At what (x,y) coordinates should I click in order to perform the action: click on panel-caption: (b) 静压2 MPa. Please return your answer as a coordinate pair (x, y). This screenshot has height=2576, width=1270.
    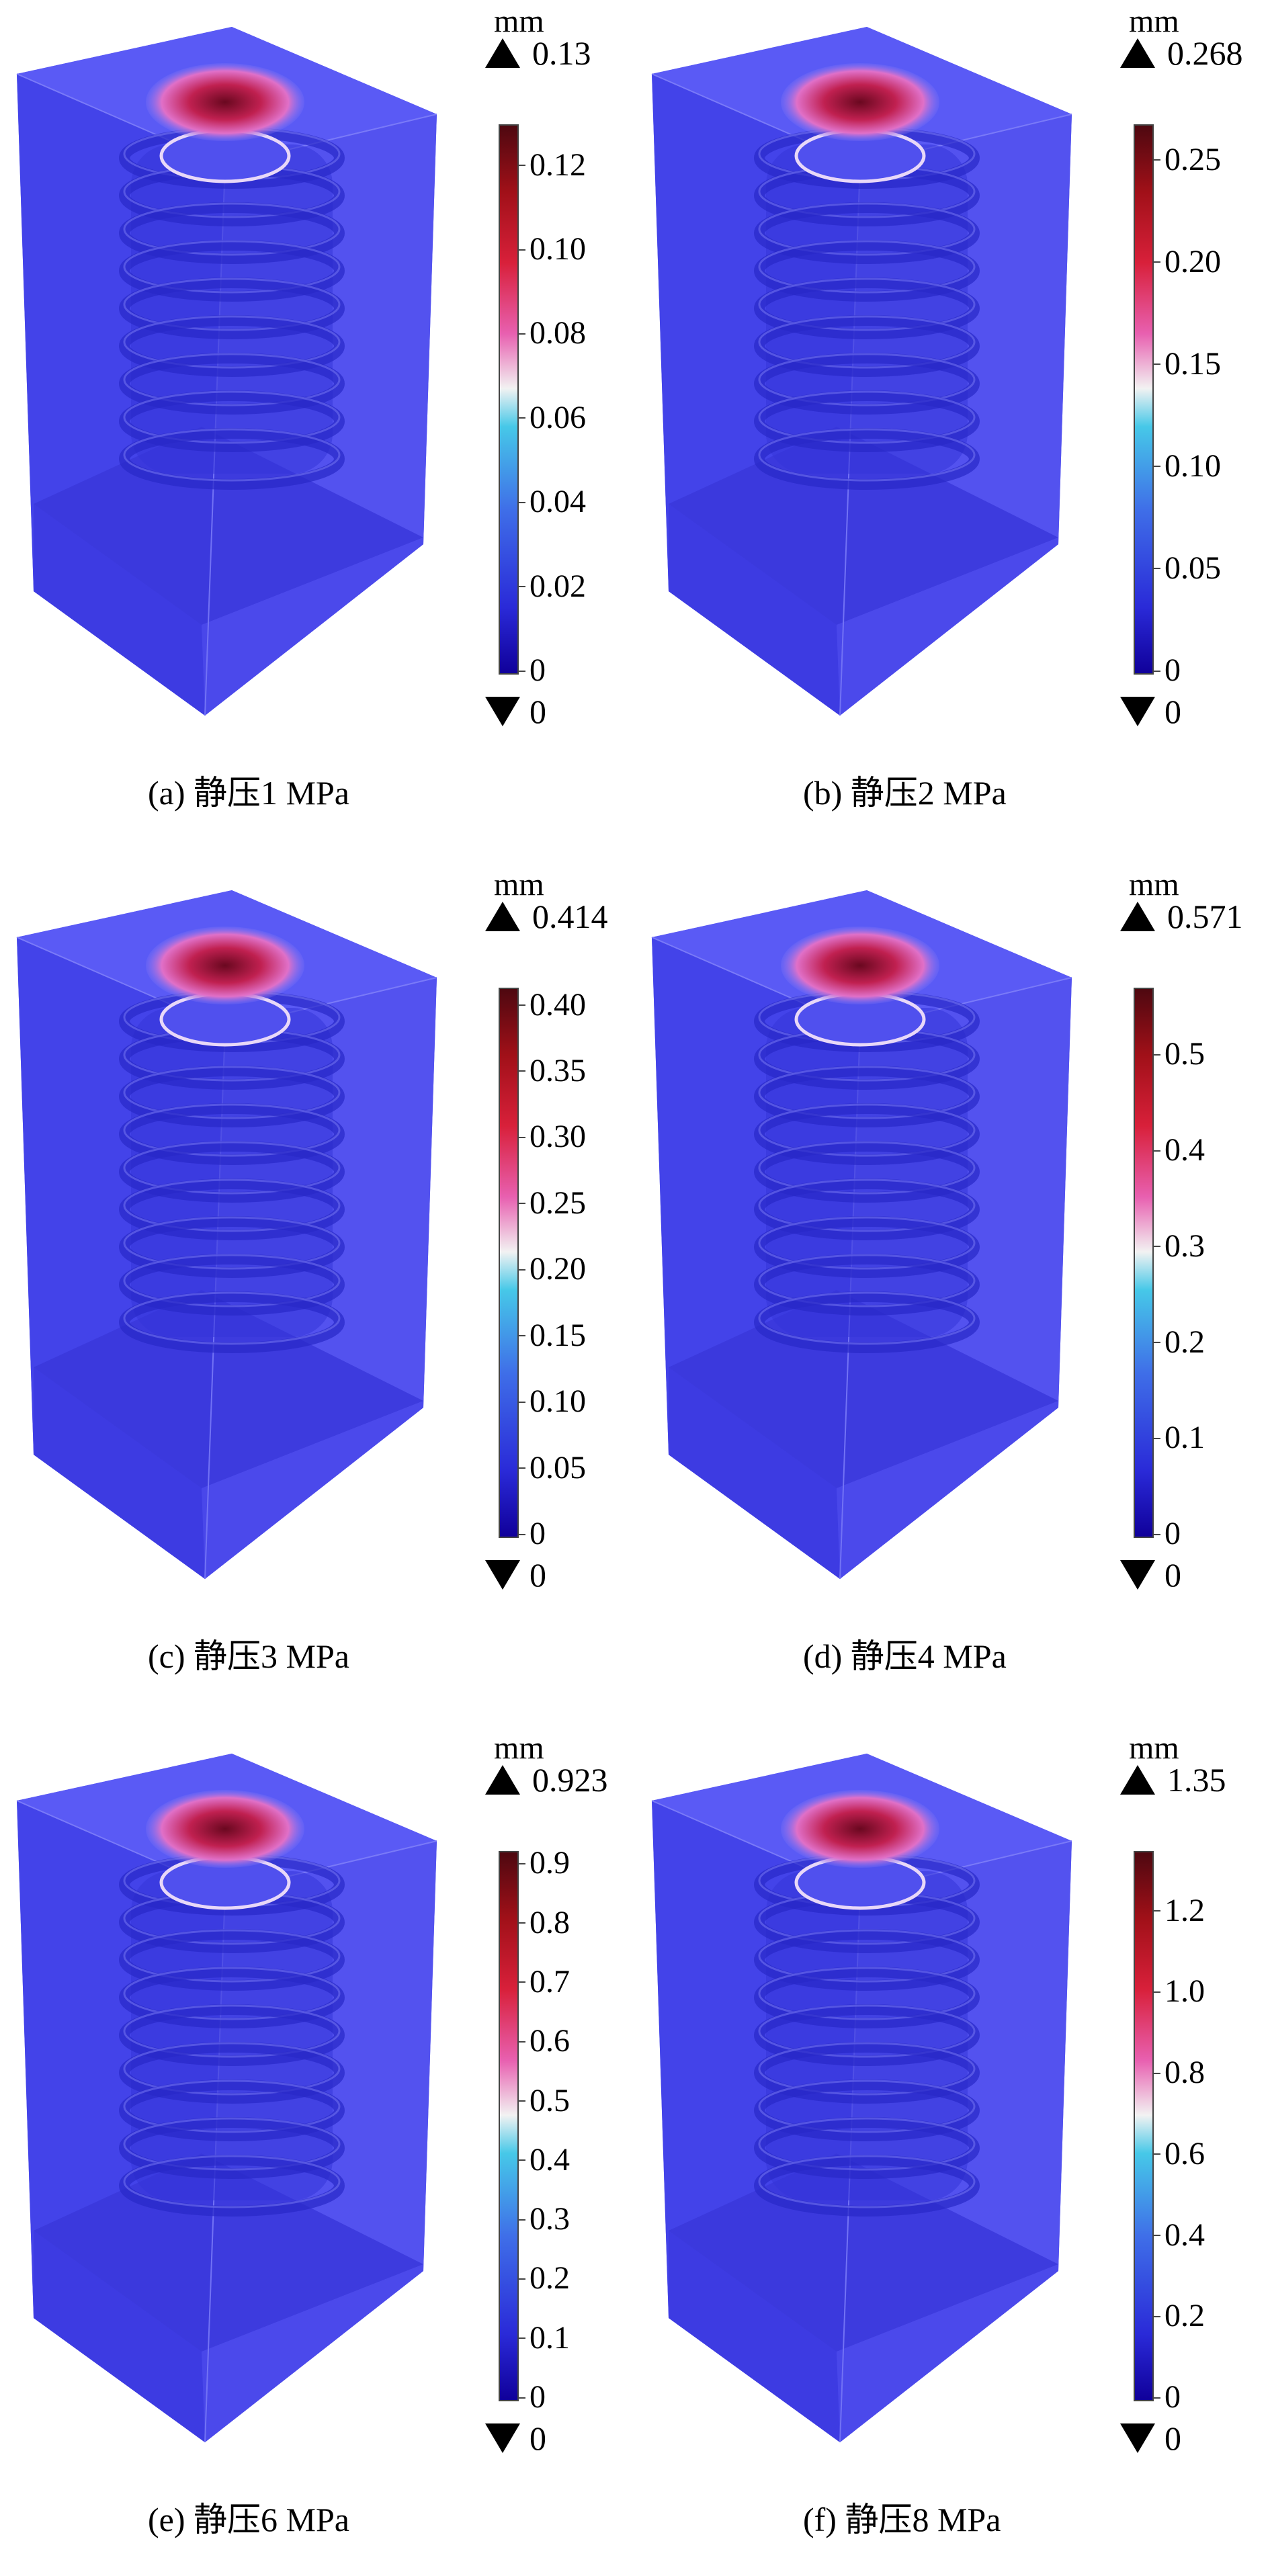
    Looking at the image, I should click on (905, 793).